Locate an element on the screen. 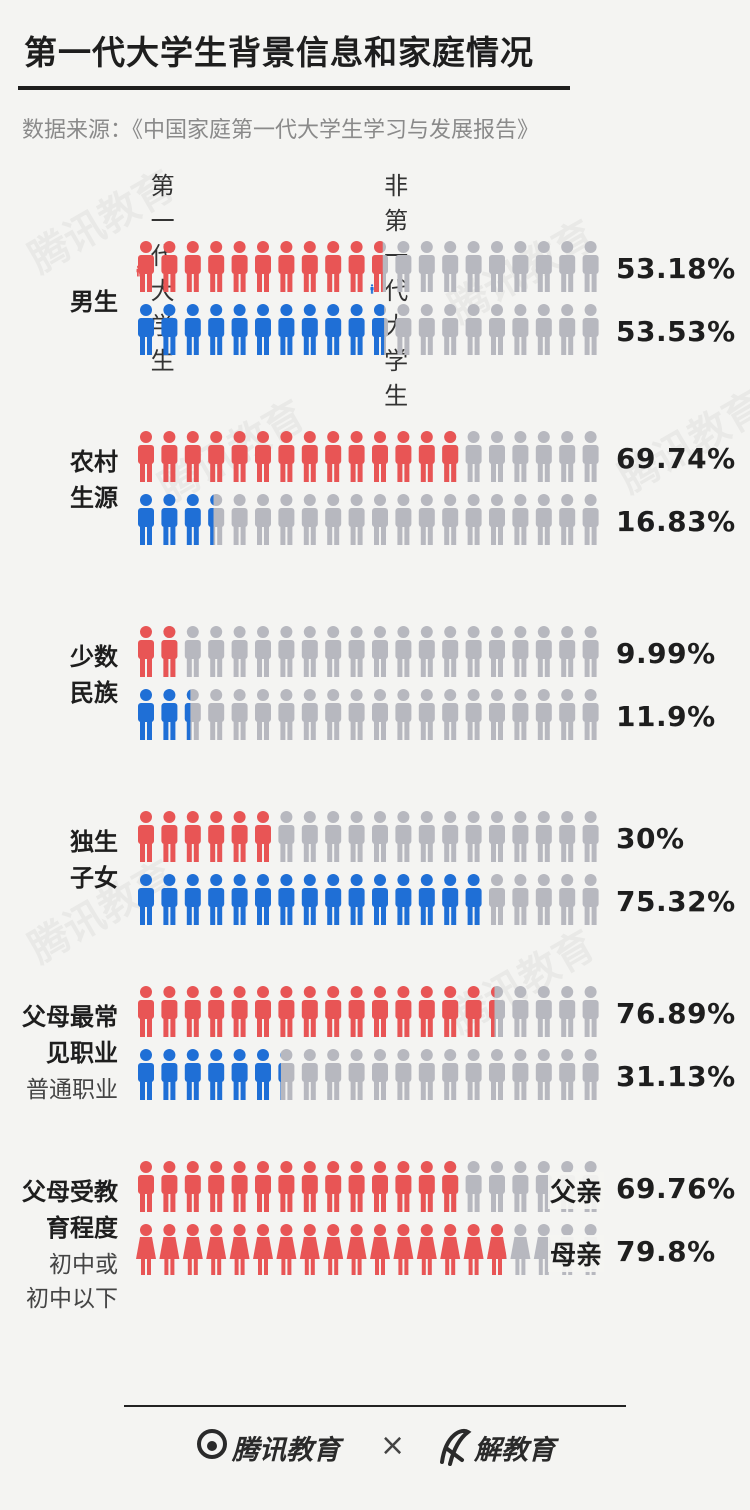 The image size is (750, 1510). category-label-line: 男生 is located at coordinates (94, 302).